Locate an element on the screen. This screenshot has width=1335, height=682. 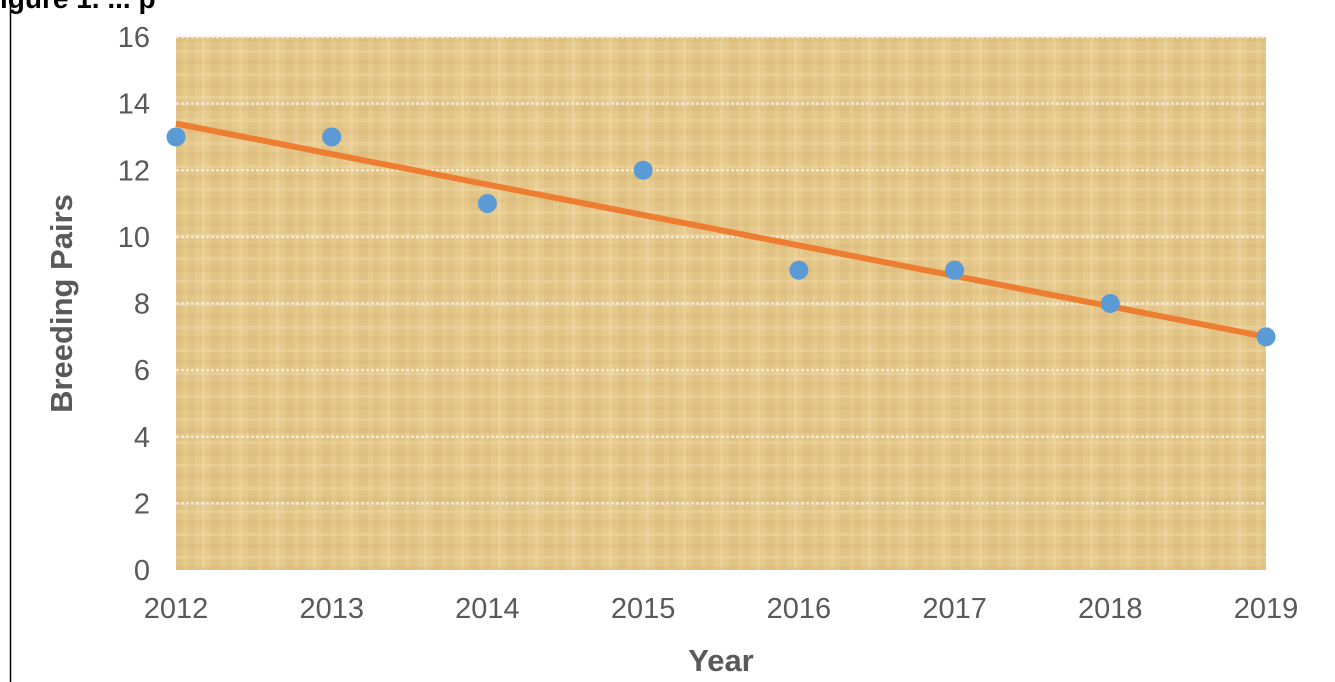
y-axis-tick-labels: 0 2 4 6 8 10 12 14 16 is located at coordinates (134, 304).